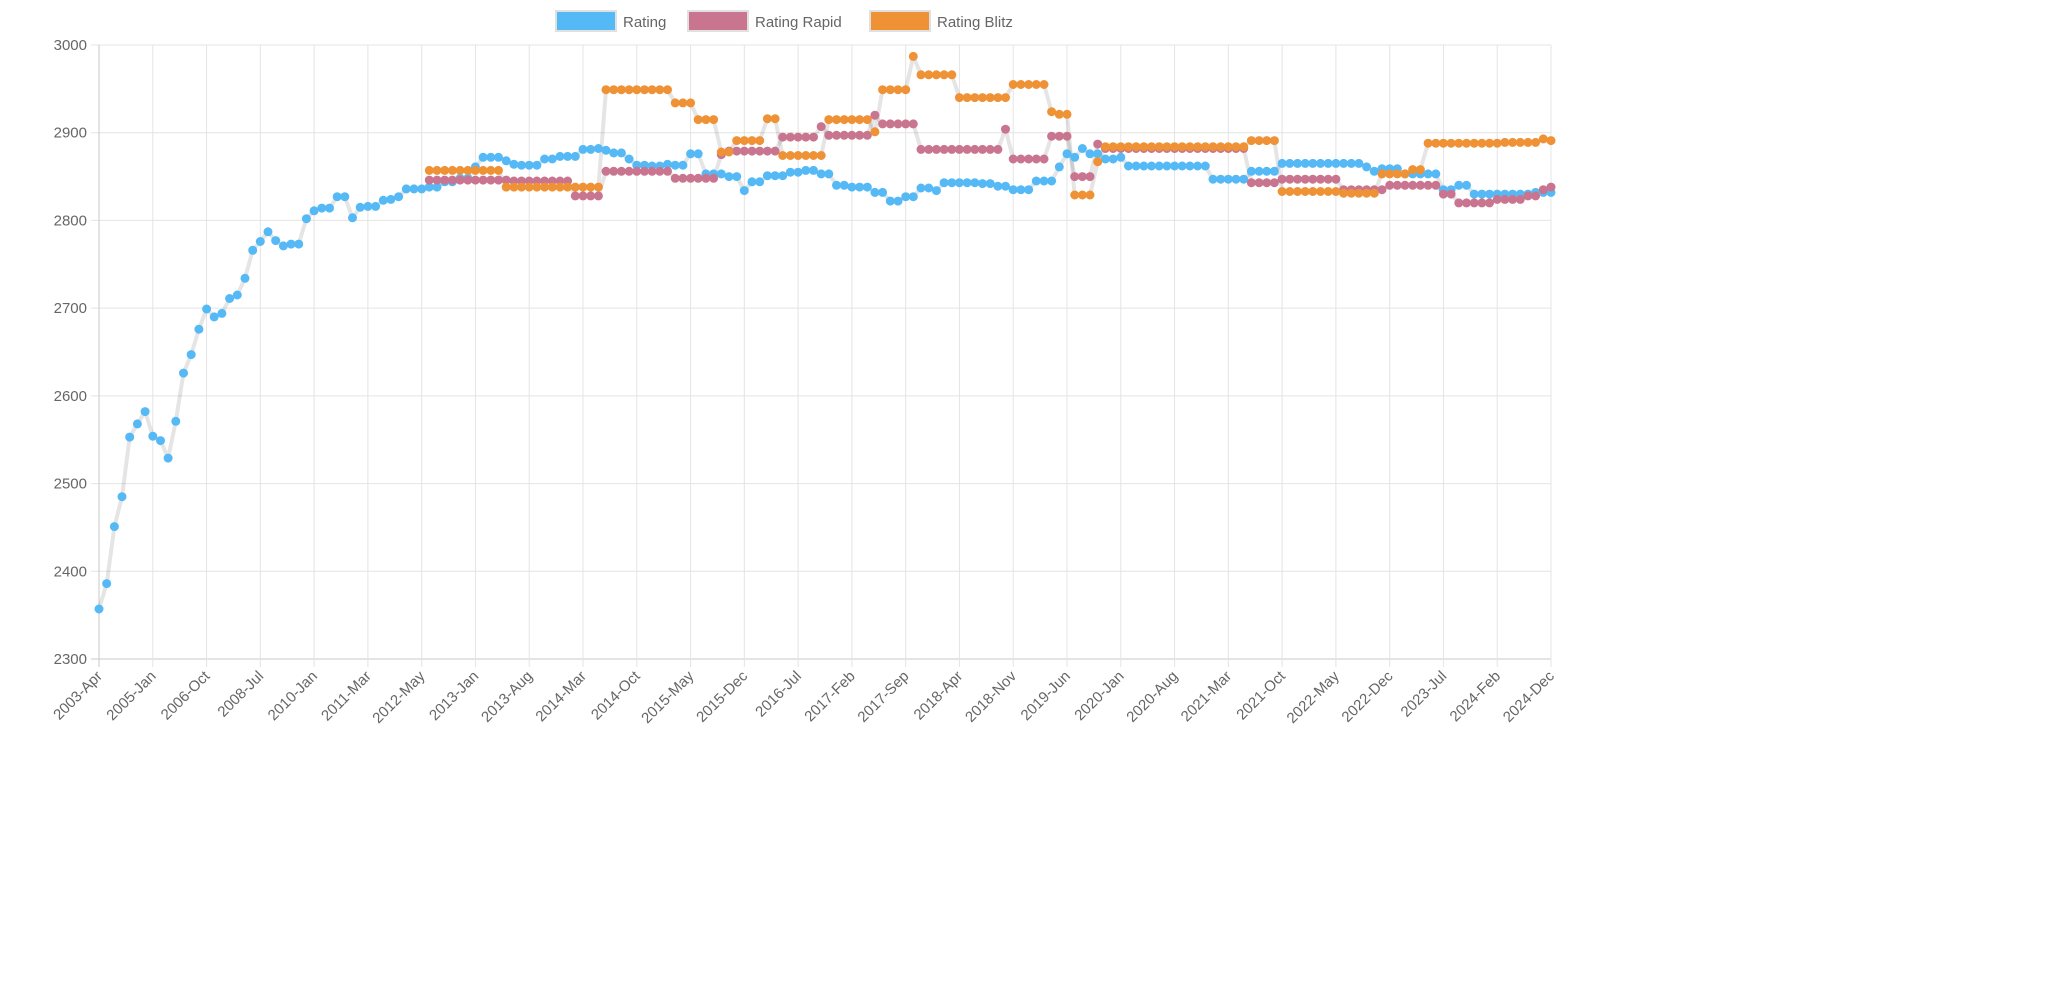 This screenshot has height=988, width=2048. What do you see at coordinates (1261, 695) in the screenshot?
I see `x-tick-label: 2021-Oct` at bounding box center [1261, 695].